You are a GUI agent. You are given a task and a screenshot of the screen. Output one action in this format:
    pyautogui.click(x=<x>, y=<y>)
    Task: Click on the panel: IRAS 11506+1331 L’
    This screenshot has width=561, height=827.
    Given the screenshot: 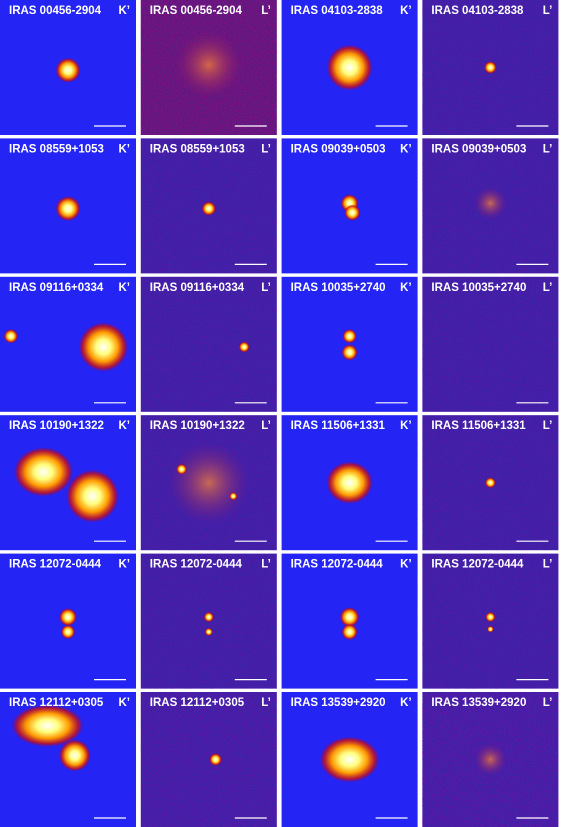 What is the action you would take?
    pyautogui.click(x=490, y=483)
    